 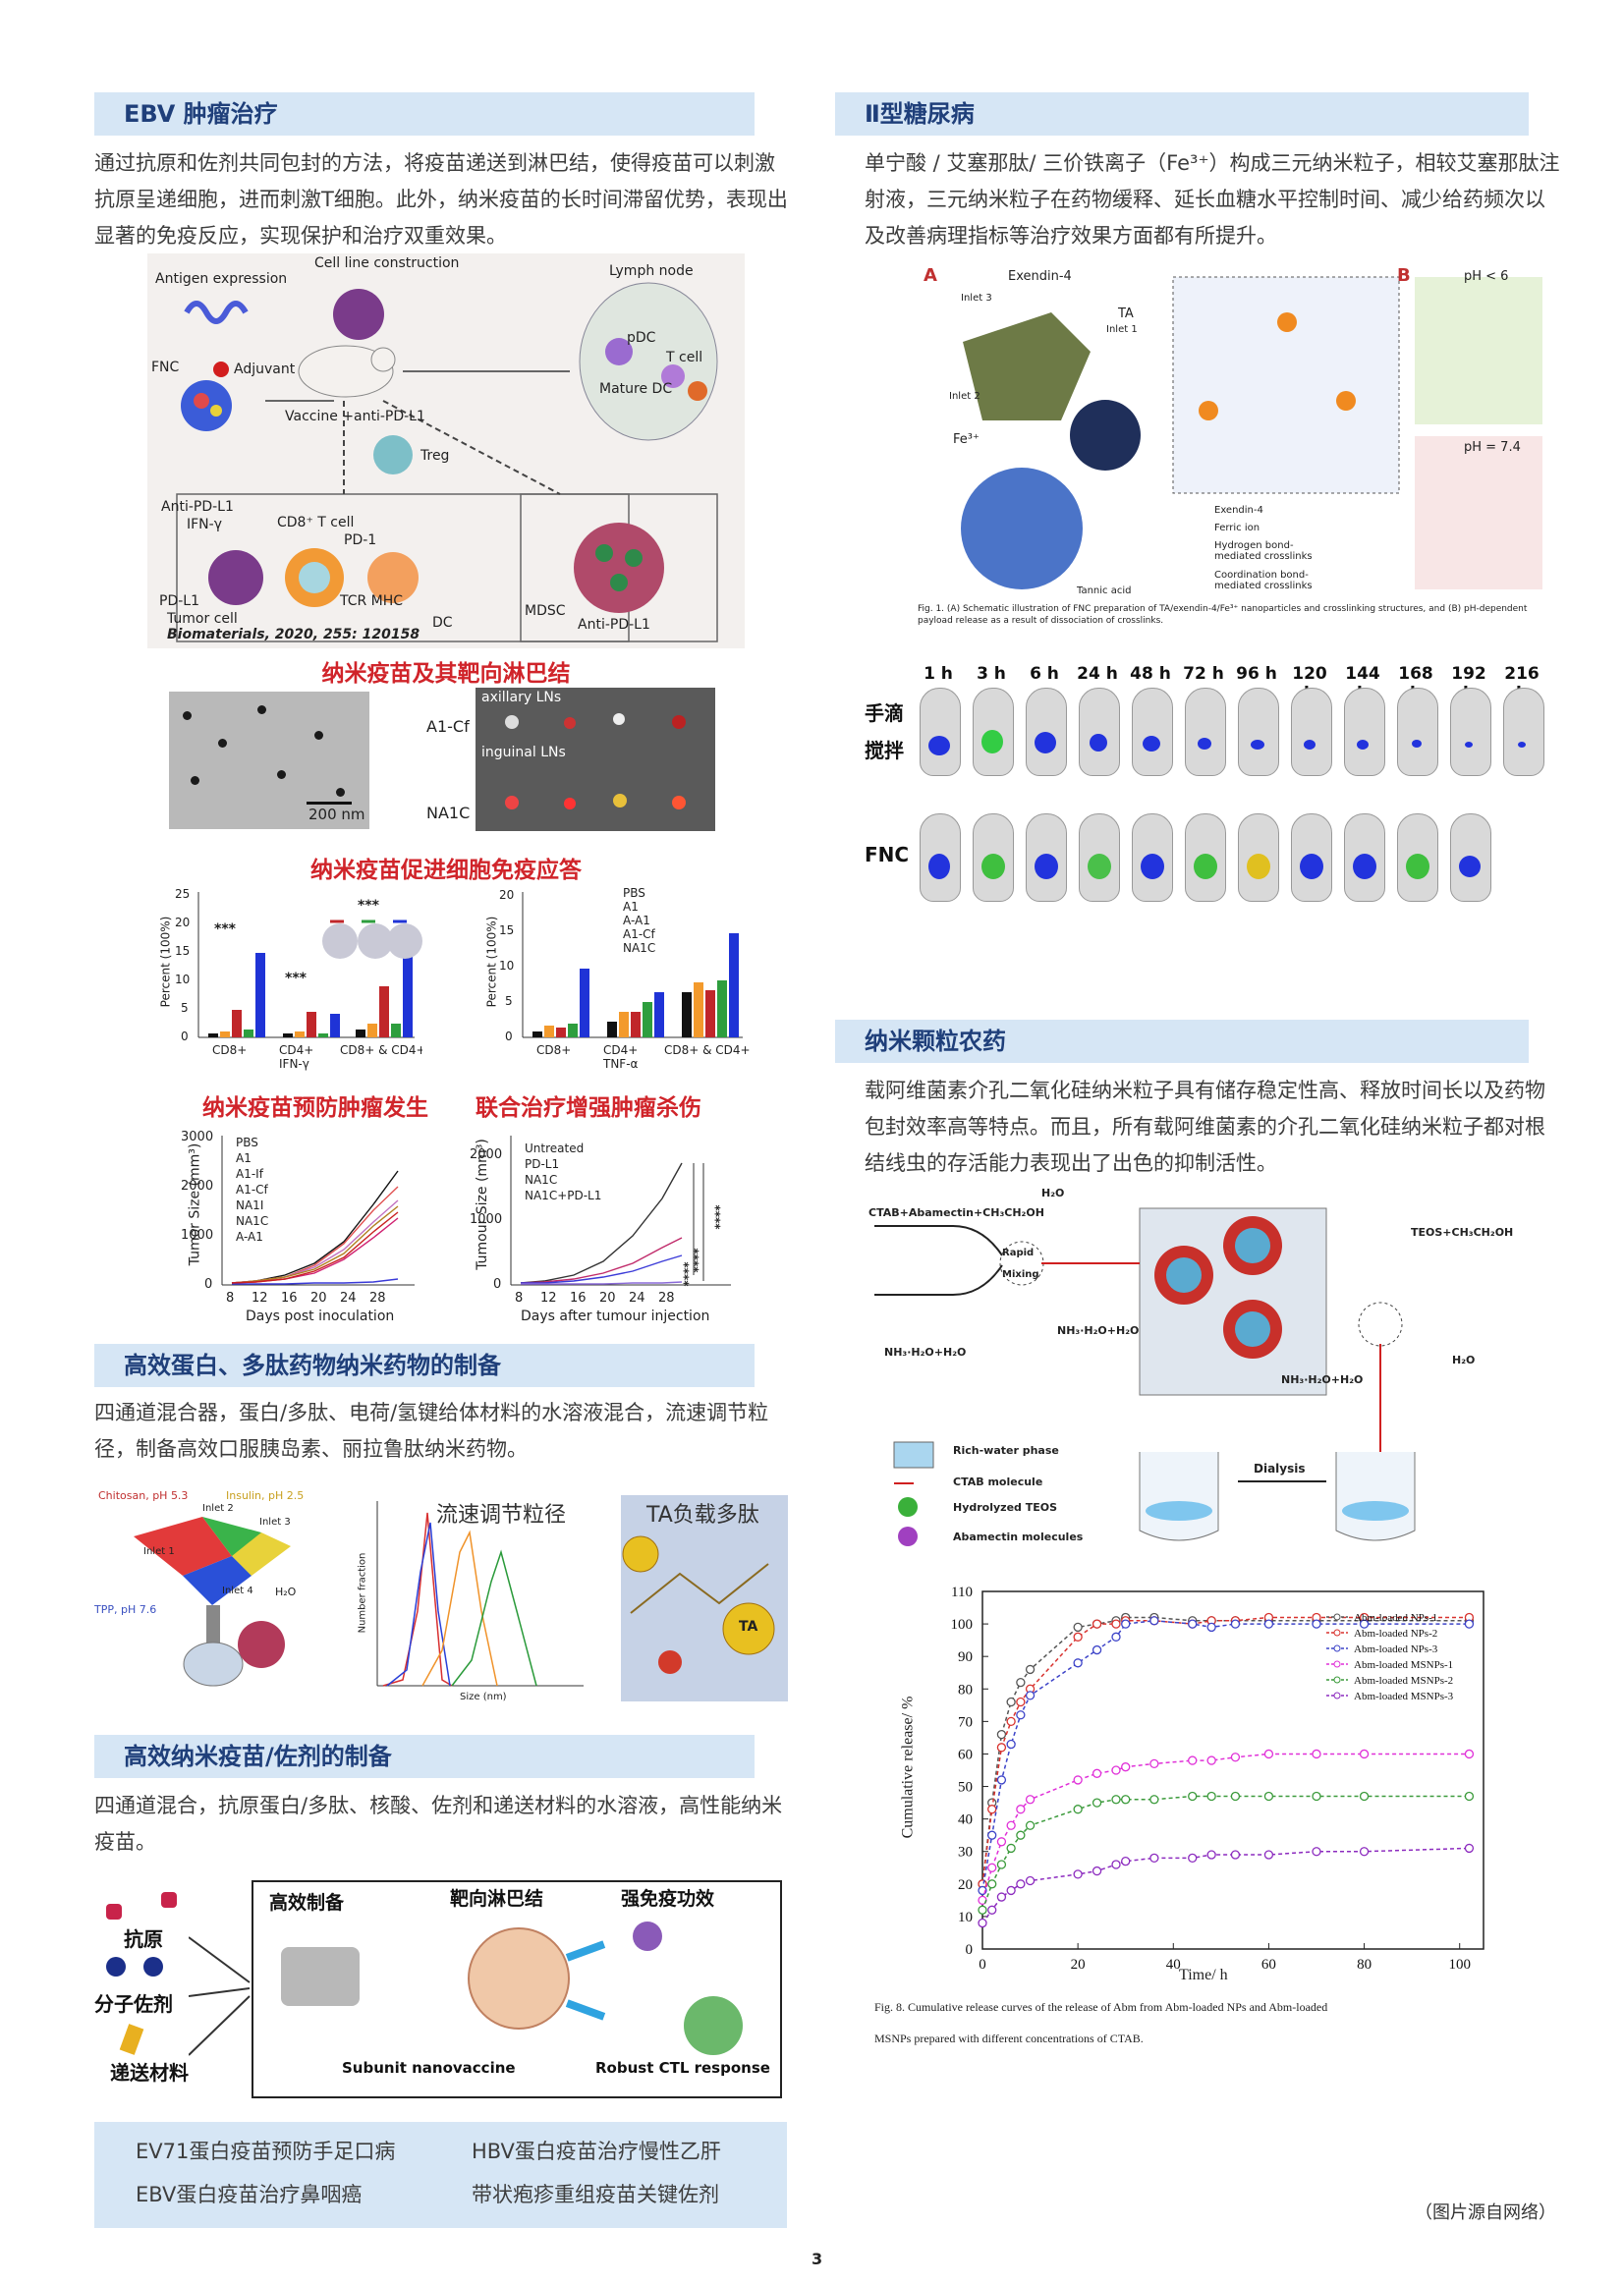 What do you see at coordinates (607, 1299) in the screenshot?
I see `line-right-xtick-3: 20` at bounding box center [607, 1299].